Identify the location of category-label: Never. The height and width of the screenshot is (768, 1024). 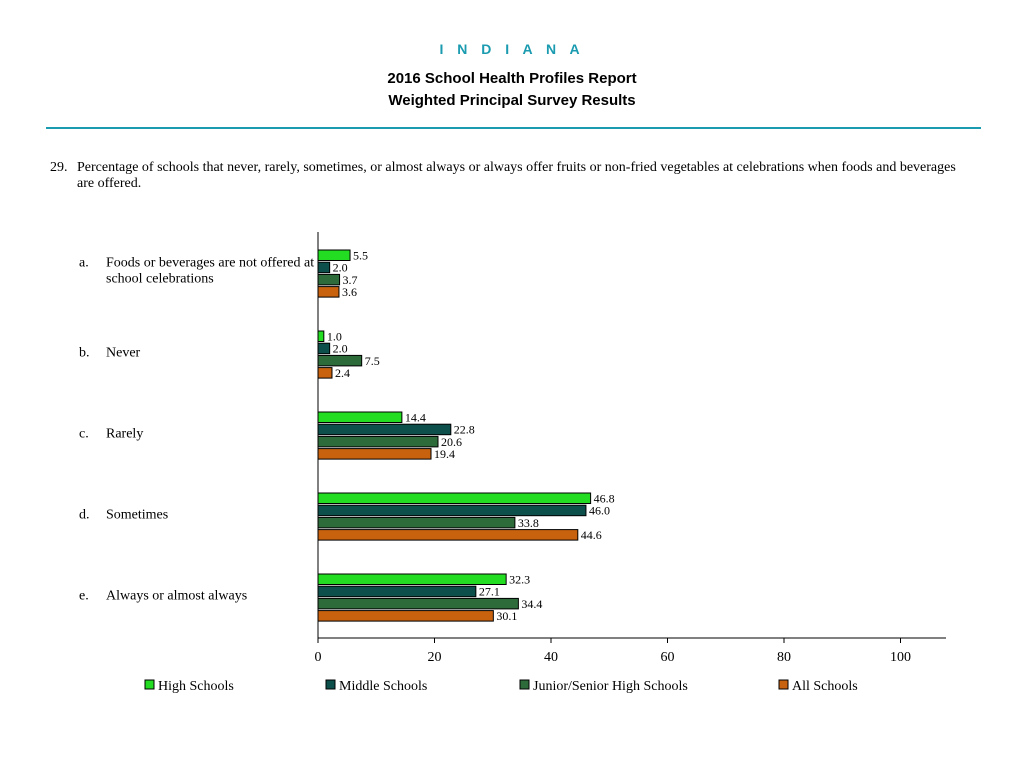
(123, 352).